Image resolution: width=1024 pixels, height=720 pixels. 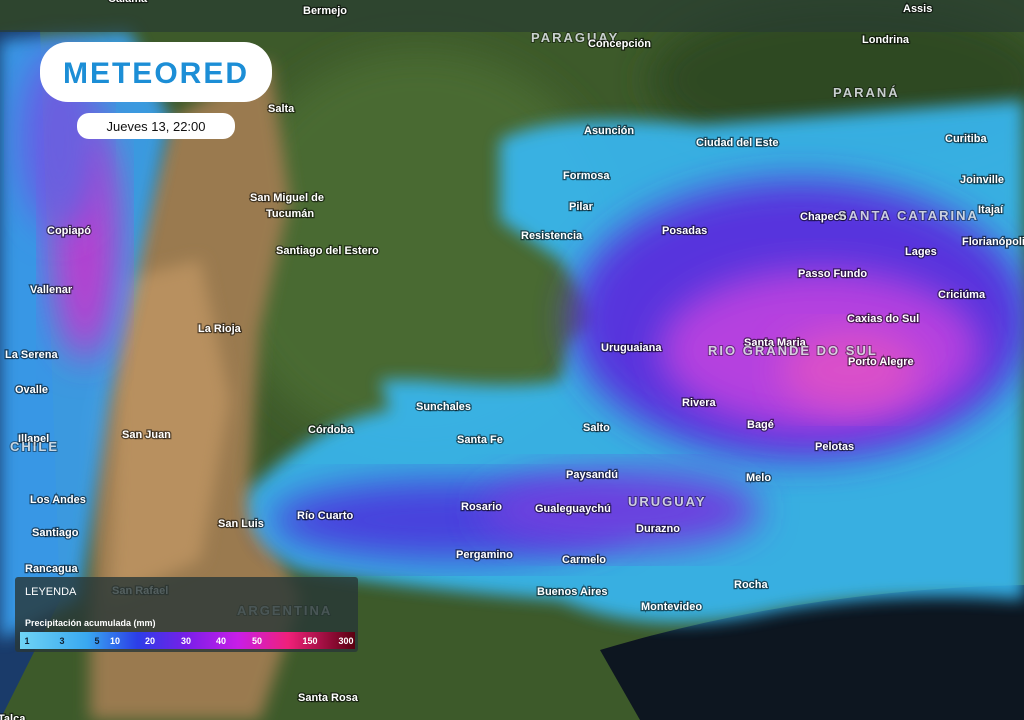 What do you see at coordinates (34, 446) in the screenshot?
I see `region-label: CHILE` at bounding box center [34, 446].